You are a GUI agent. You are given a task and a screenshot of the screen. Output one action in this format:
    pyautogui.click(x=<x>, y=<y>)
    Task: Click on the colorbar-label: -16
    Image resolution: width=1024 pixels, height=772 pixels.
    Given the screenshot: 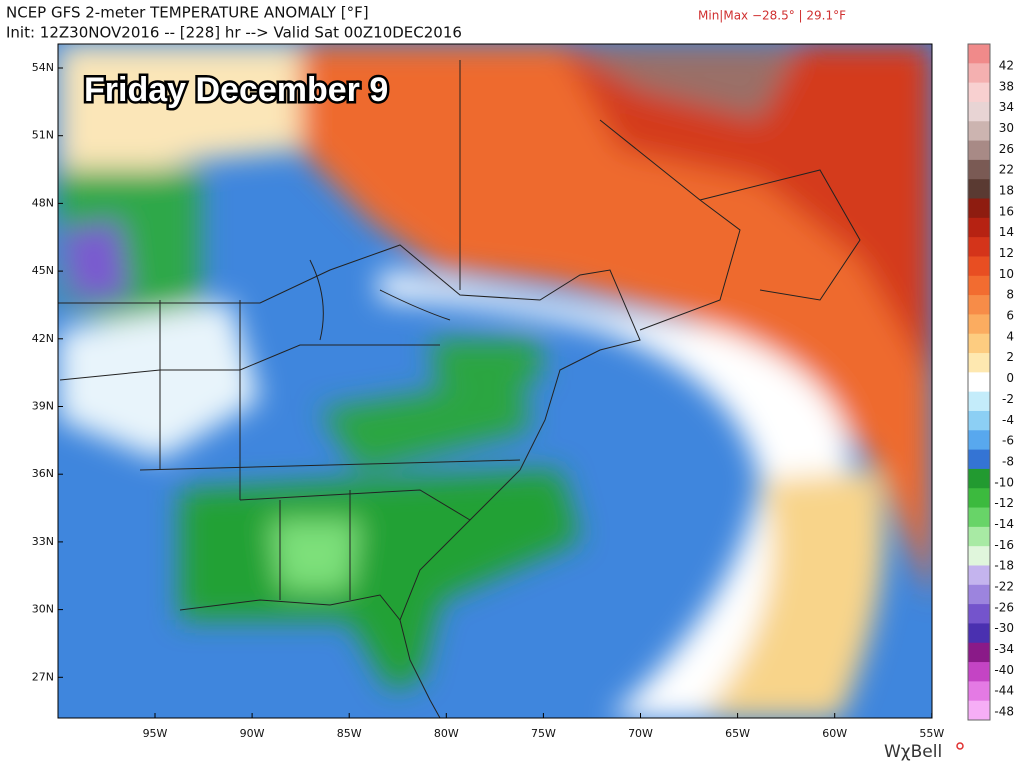 What is the action you would take?
    pyautogui.click(x=1004, y=545)
    